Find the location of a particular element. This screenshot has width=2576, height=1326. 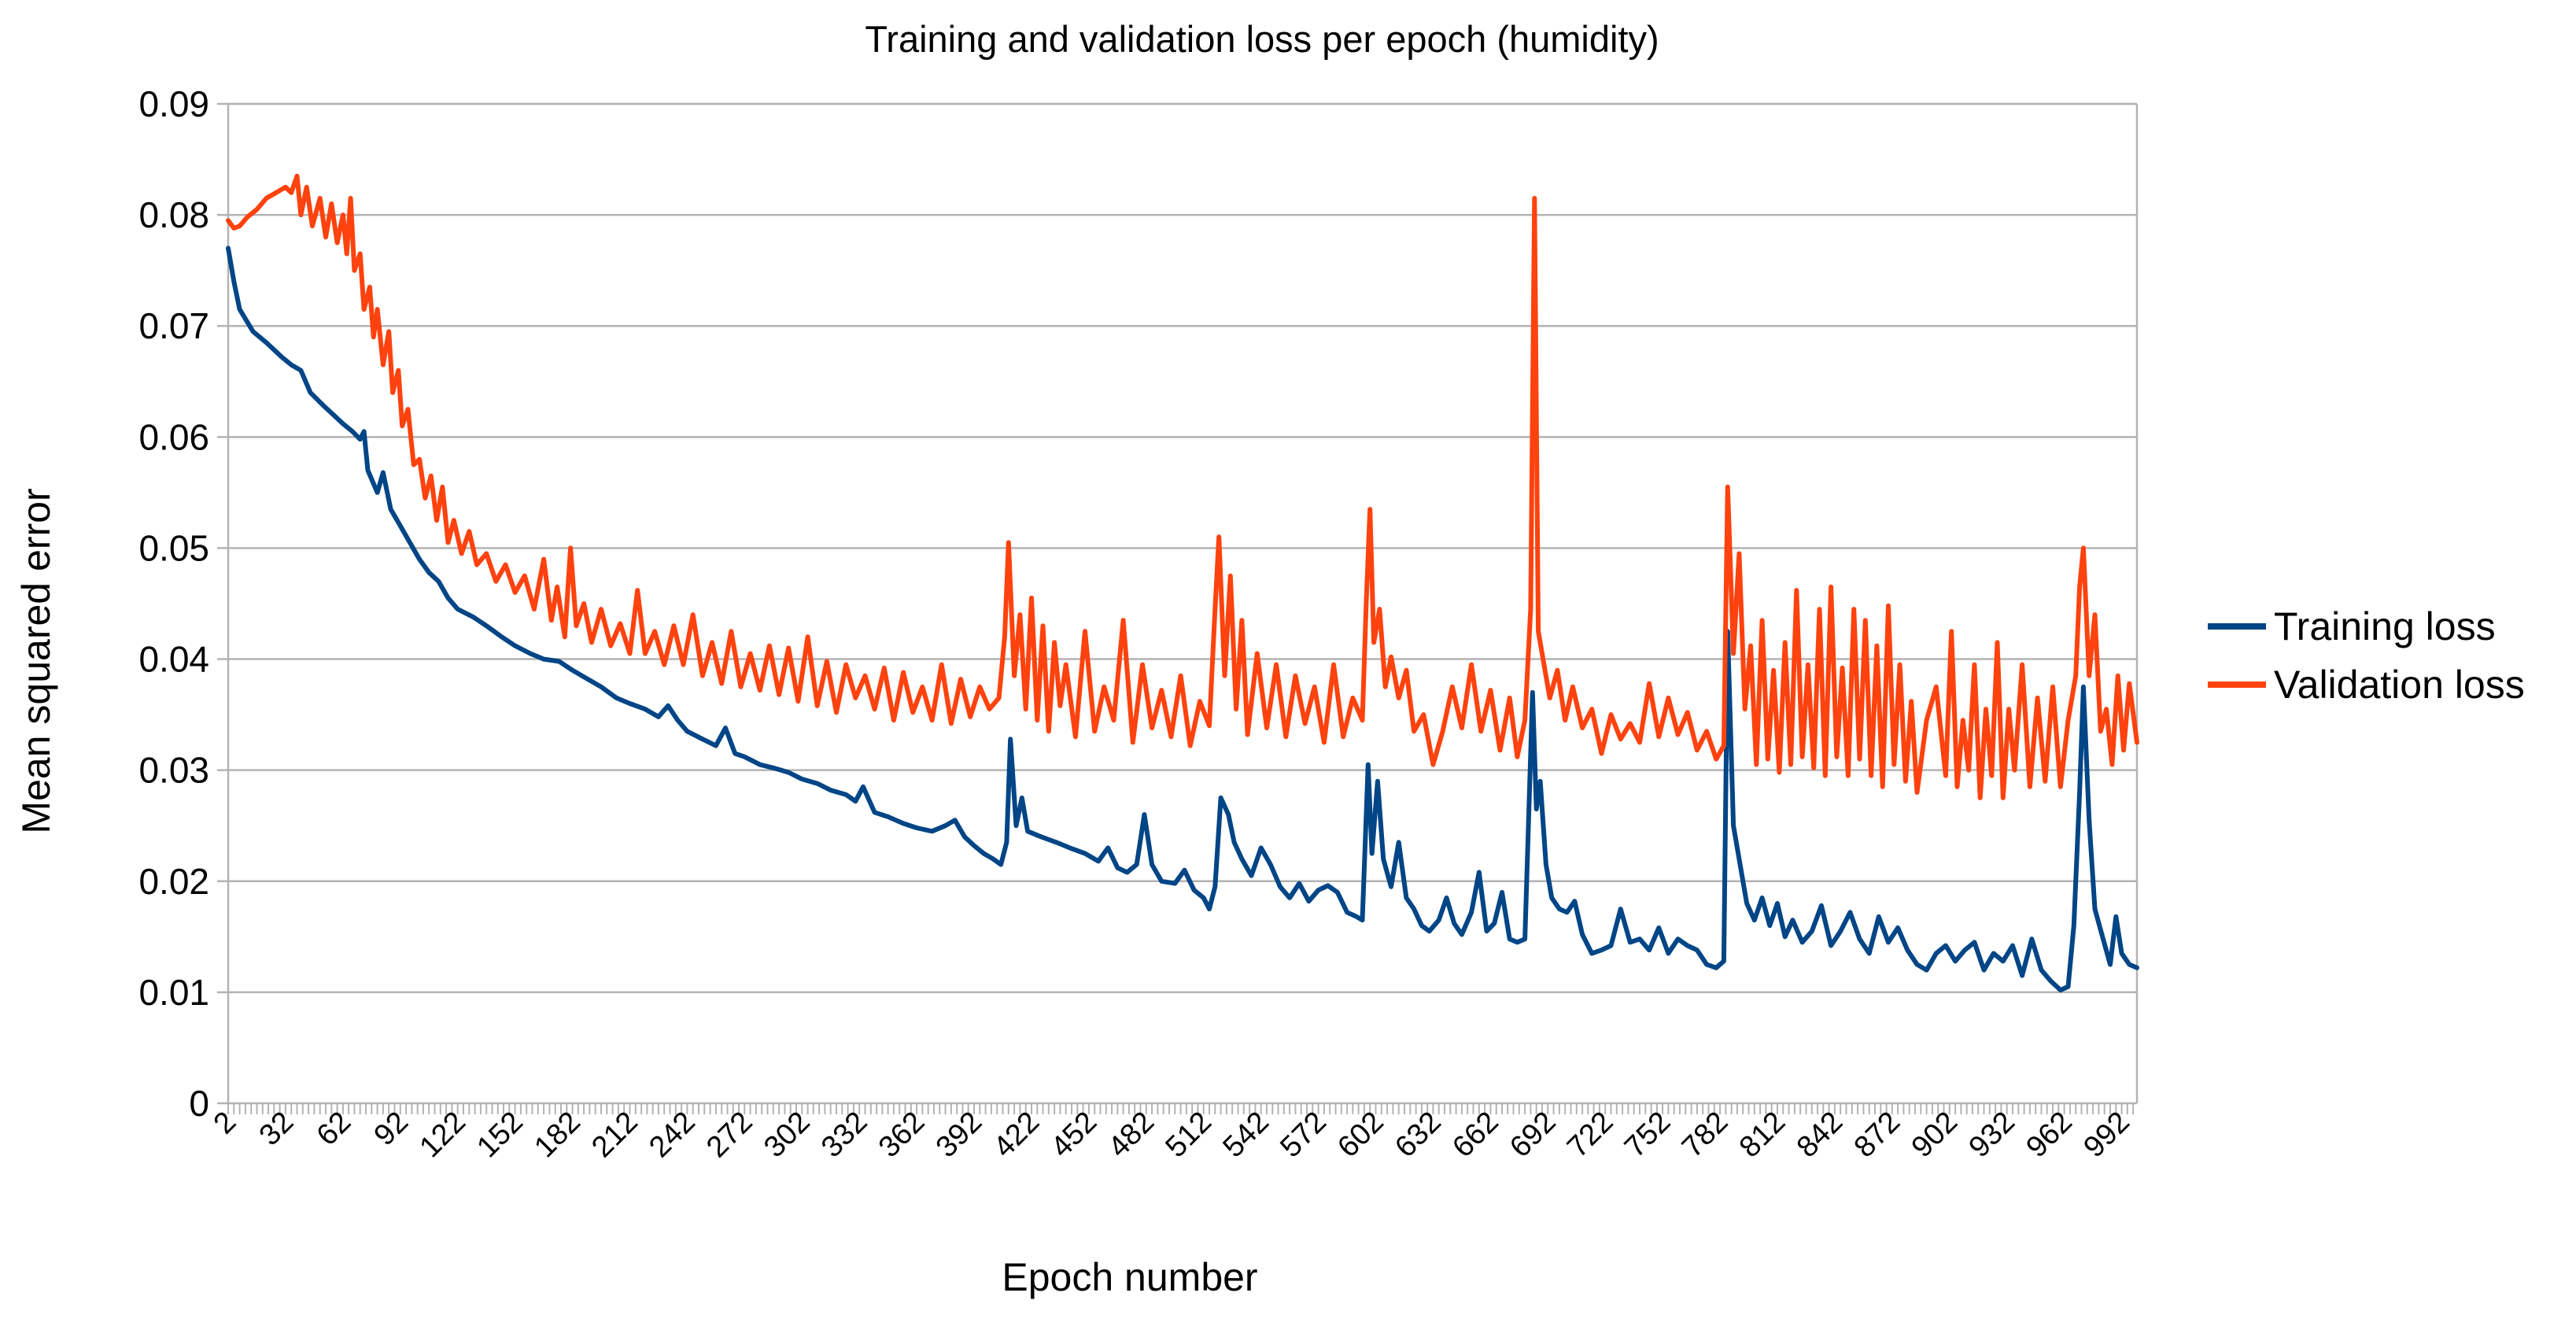

y-tick-label: 0.01 is located at coordinates (173, 992).